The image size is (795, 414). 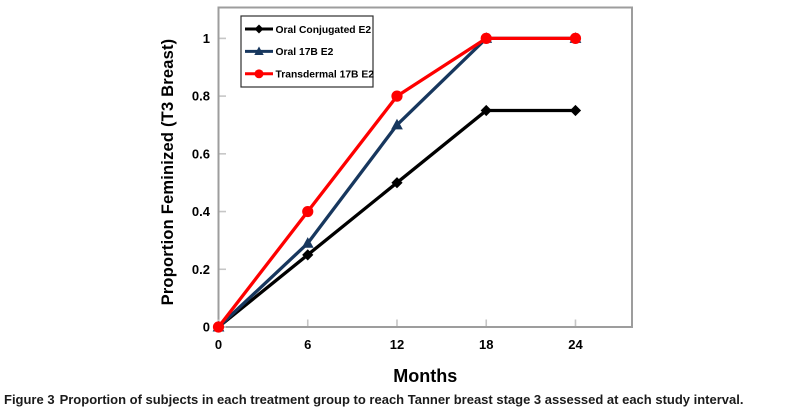 I want to click on y-tick-label: 0.8, so click(x=201, y=96).